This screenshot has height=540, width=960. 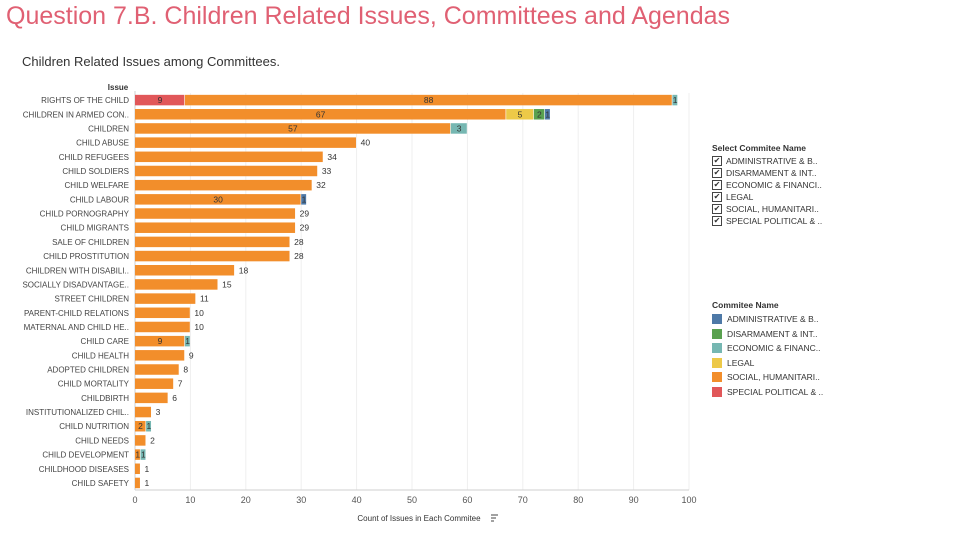 What do you see at coordinates (775, 391) in the screenshot?
I see `legend-item-label: SPECIAL POLITICAL & ..` at bounding box center [775, 391].